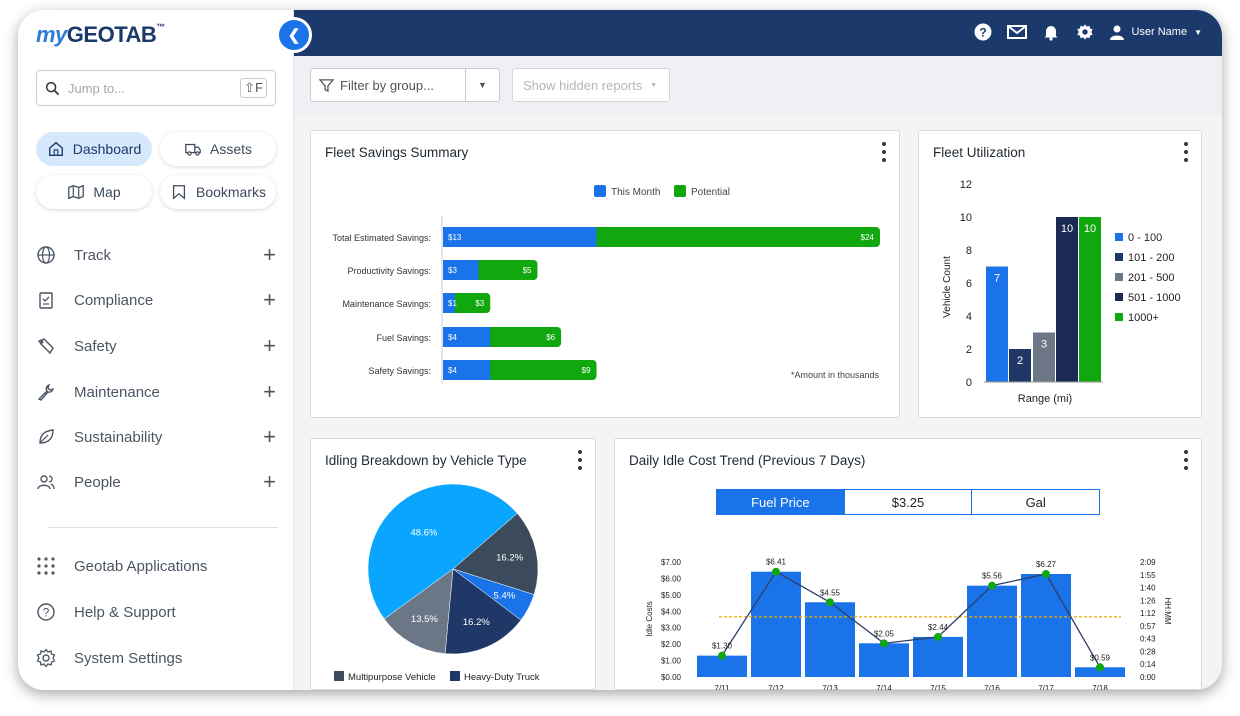 The height and width of the screenshot is (716, 1240). Describe the element at coordinates (148, 88) in the screenshot. I see `search-input` at that location.